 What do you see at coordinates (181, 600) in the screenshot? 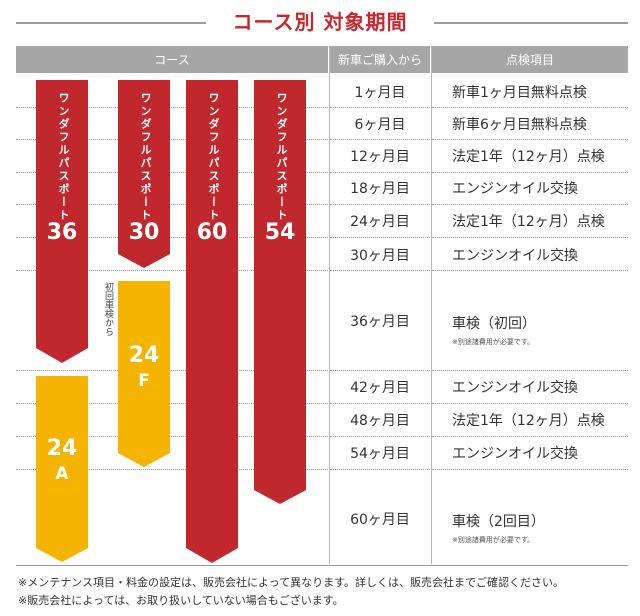
I see `footnote: ※販売会社によっては、お取り扱いしていない場合もございます。` at bounding box center [181, 600].